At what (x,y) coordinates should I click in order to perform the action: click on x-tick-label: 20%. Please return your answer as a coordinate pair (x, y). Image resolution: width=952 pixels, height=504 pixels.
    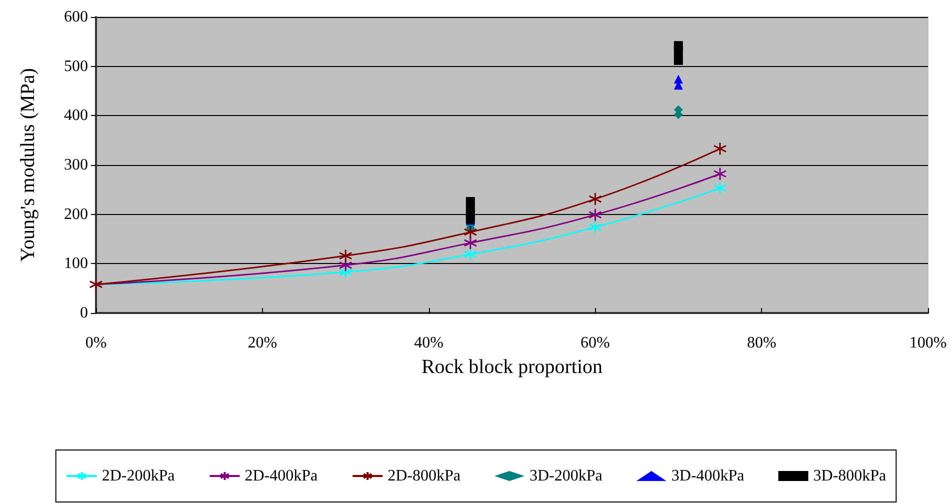
    Looking at the image, I should click on (263, 343).